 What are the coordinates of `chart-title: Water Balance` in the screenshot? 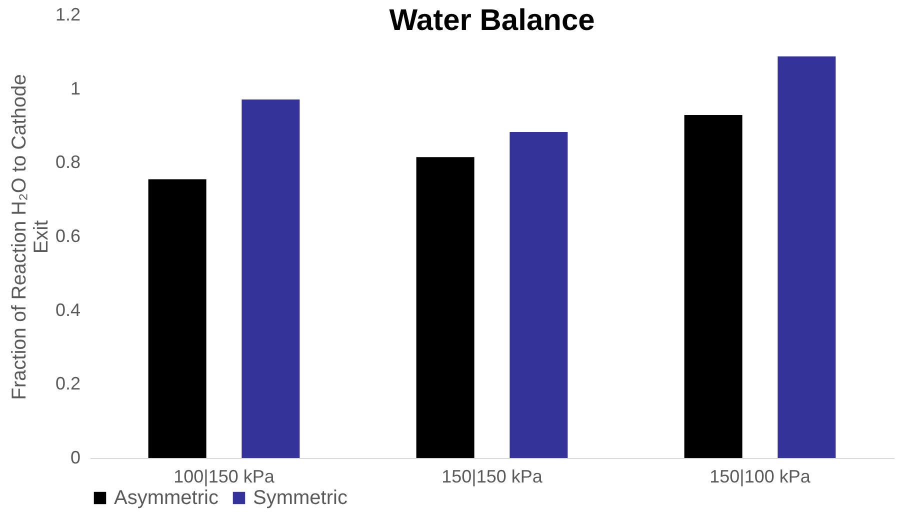 It's located at (492, 20).